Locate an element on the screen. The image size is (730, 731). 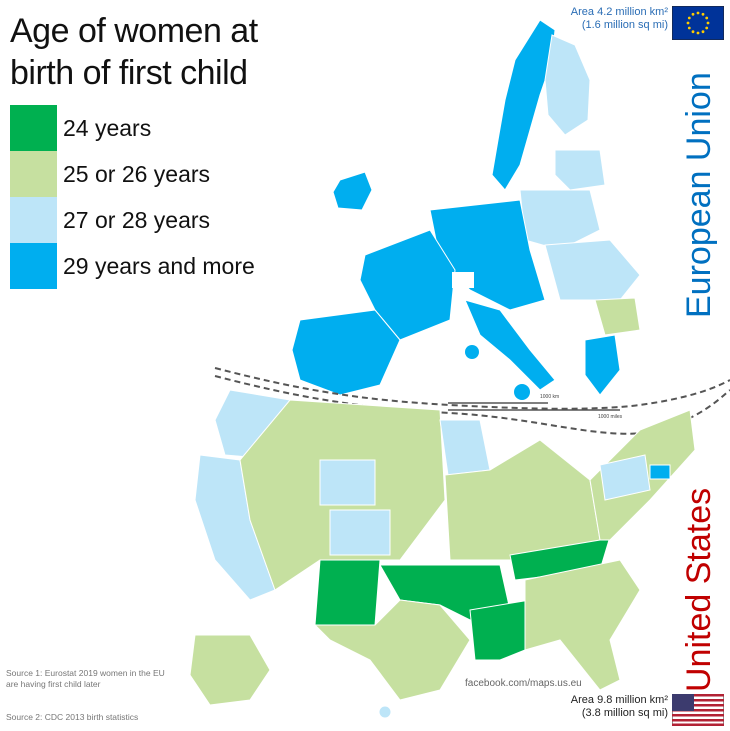
eu-iberia is located at coordinates (346, 352).